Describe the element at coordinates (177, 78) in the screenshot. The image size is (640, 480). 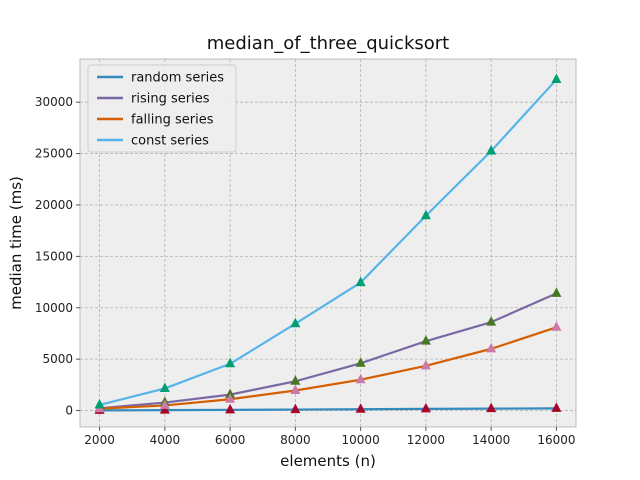
I see `legend-label: random series` at that location.